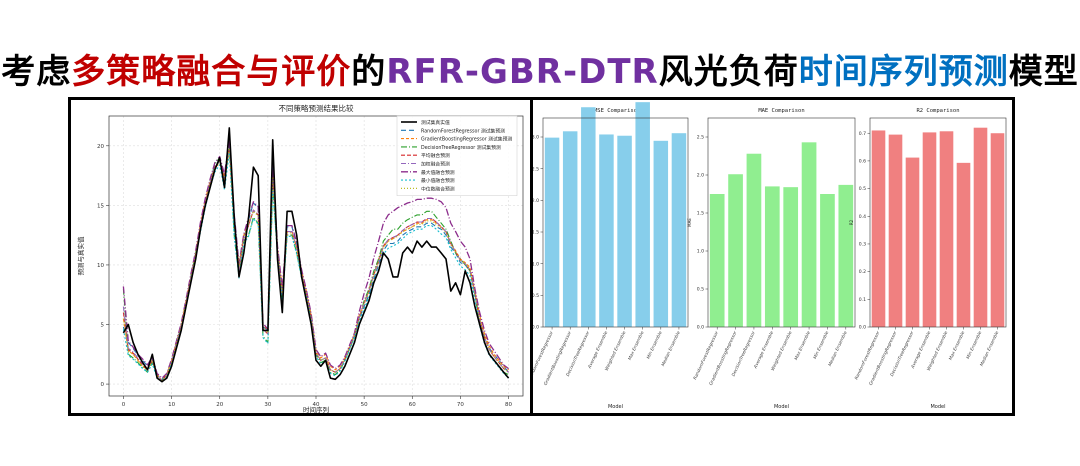 This screenshot has height=466, width=1080. I want to click on y-tick-label: 0.7, so click(862, 134).